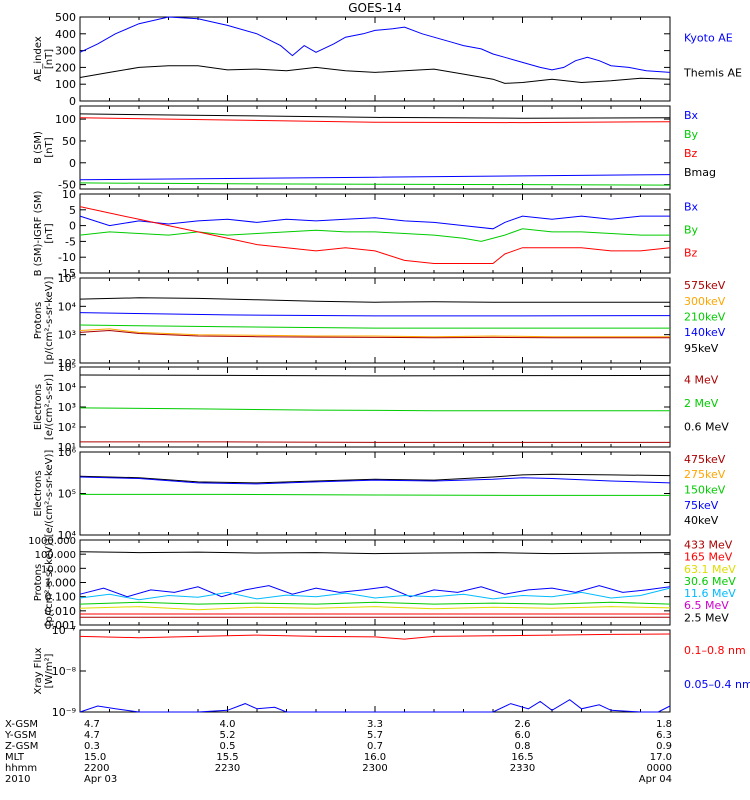  I want to click on legend-label: 210keV, so click(705, 317).